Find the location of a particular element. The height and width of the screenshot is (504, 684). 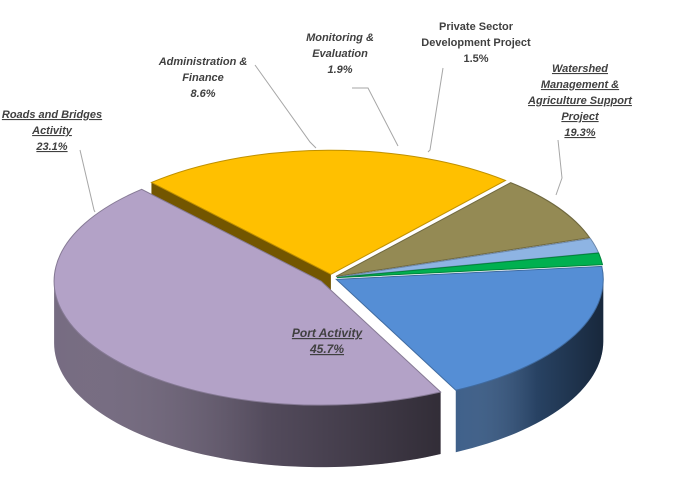

slice-value-label-4: 1.9% is located at coordinates (339, 70).